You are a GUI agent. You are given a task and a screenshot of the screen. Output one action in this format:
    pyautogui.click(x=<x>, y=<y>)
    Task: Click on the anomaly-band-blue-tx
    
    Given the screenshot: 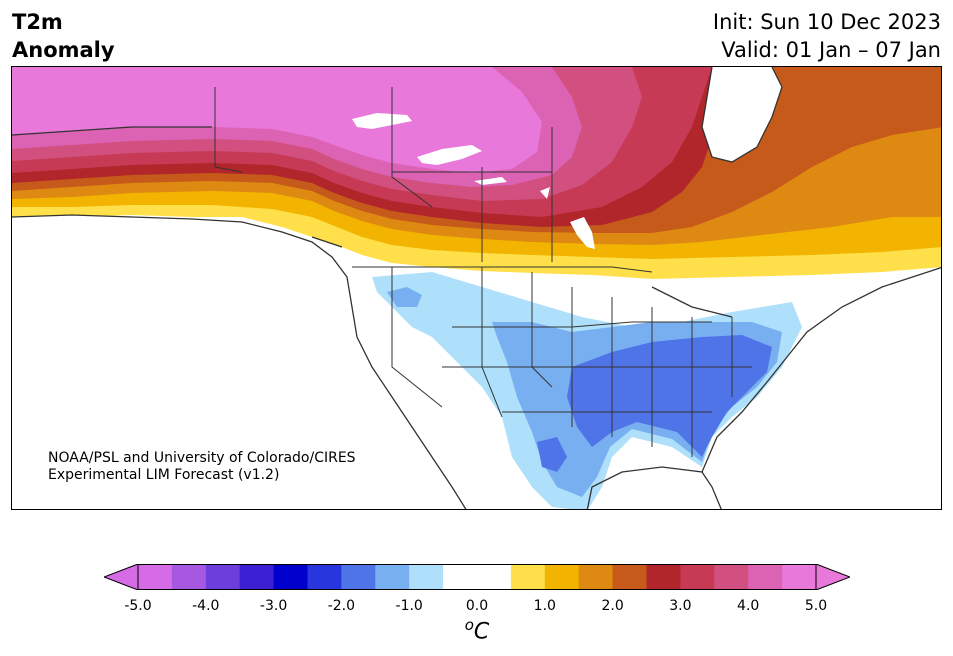 What is the action you would take?
    pyautogui.click(x=552, y=454)
    